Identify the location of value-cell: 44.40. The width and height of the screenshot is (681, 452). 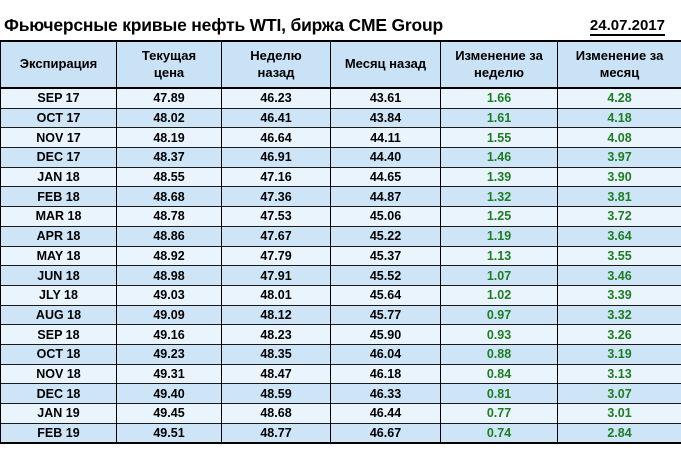
(385, 157).